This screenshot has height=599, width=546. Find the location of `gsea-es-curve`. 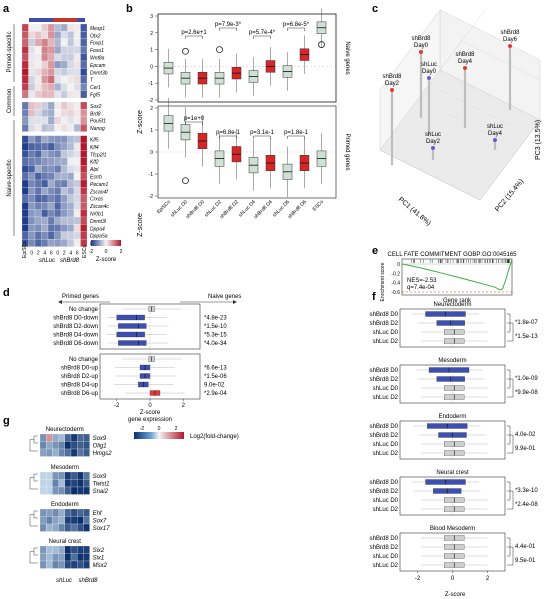

gsea-es-curve is located at coordinates (457, 275).